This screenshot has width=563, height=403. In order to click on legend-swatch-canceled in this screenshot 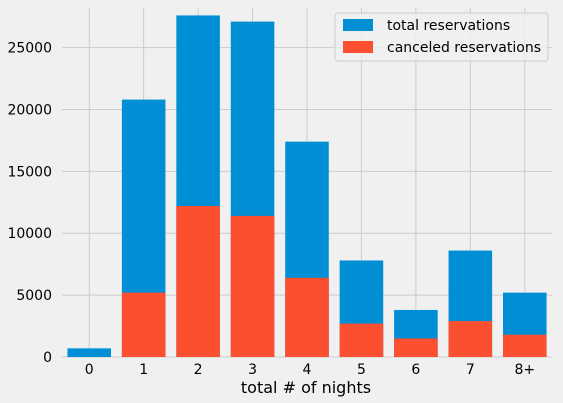, I will do `click(358, 47)`.